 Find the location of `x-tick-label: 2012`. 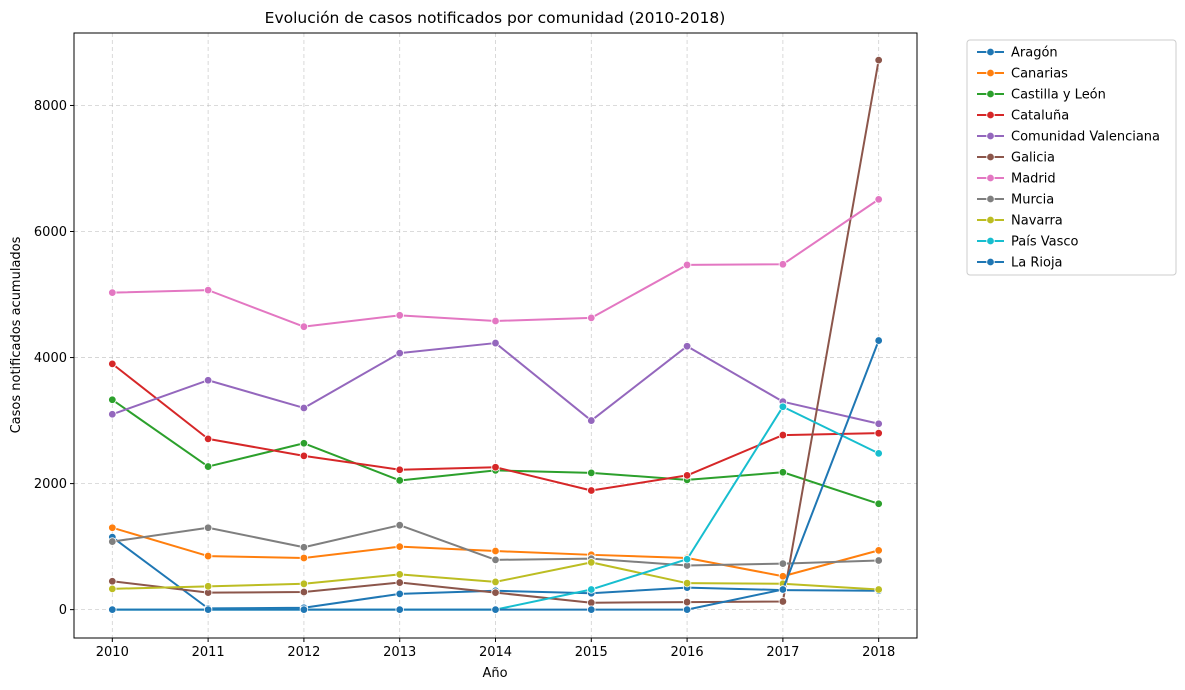

x-tick-label: 2012 is located at coordinates (303, 652).